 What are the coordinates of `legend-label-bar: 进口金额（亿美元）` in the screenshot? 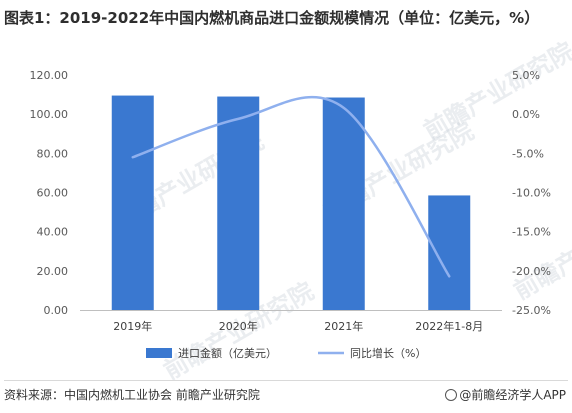 It's located at (227, 353).